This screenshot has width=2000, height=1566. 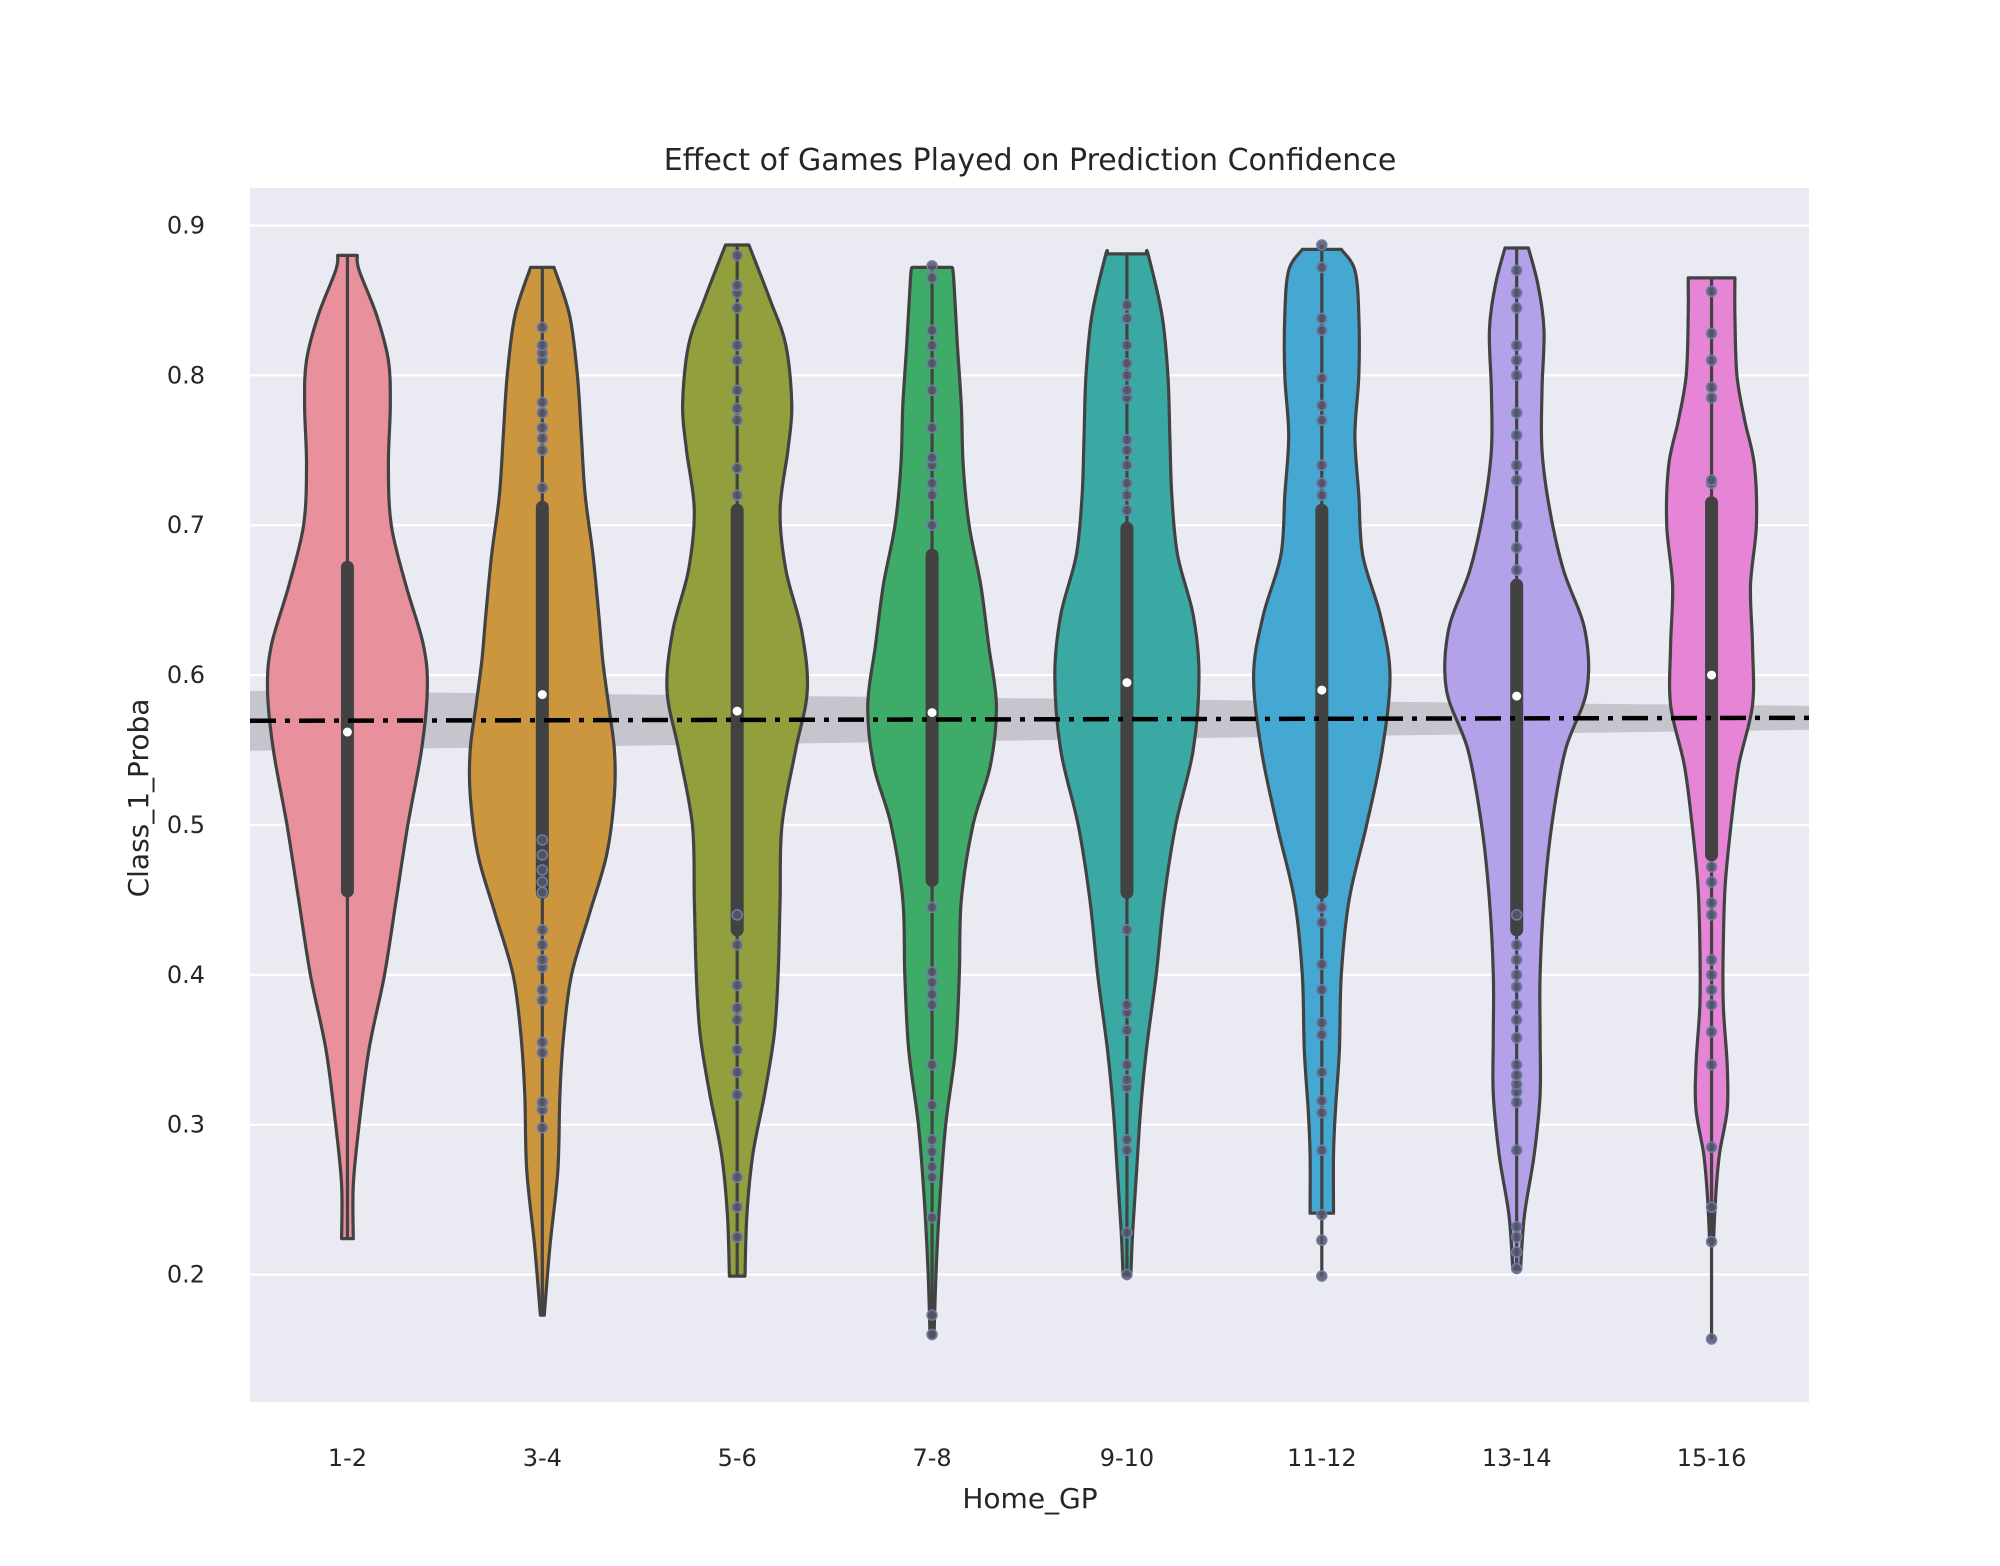 What do you see at coordinates (1029, 1498) in the screenshot?
I see `x-axis-title: Home_GP` at bounding box center [1029, 1498].